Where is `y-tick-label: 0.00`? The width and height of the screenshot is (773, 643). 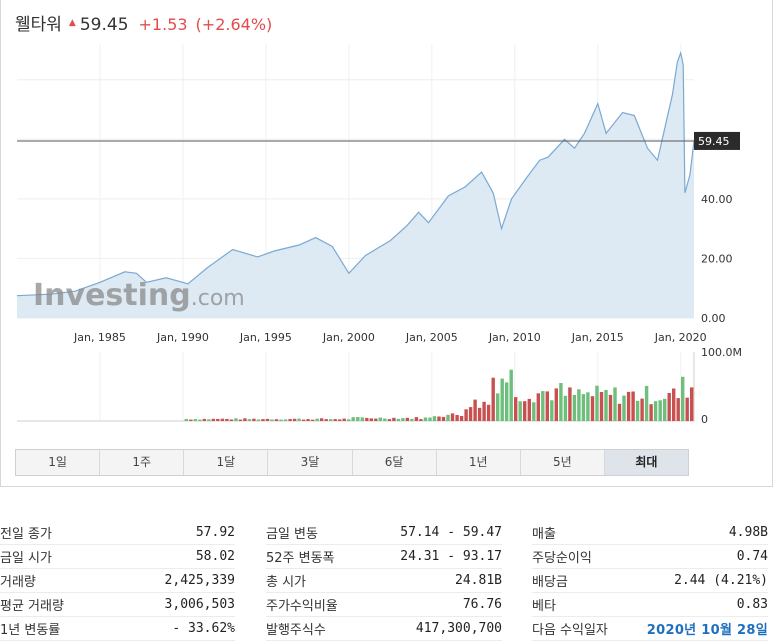 y-tick-label: 0.00 is located at coordinates (713, 318).